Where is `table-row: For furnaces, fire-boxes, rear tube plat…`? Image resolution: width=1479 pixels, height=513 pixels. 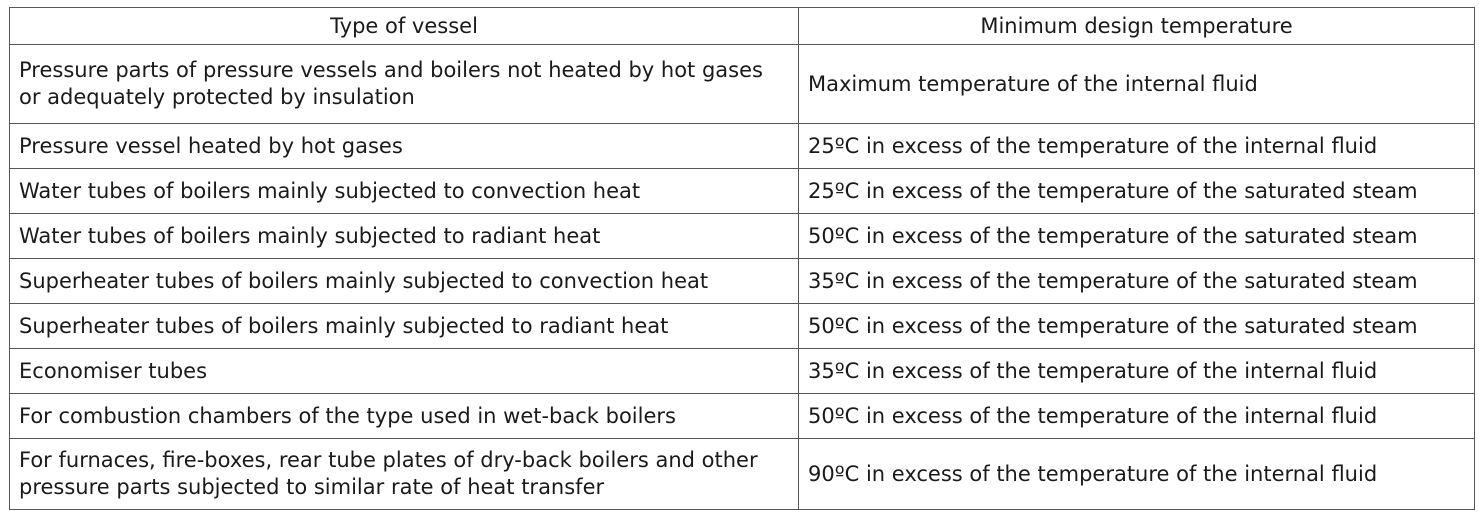 table-row: For furnaces, fire-boxes, rear tube plat… is located at coordinates (742, 474).